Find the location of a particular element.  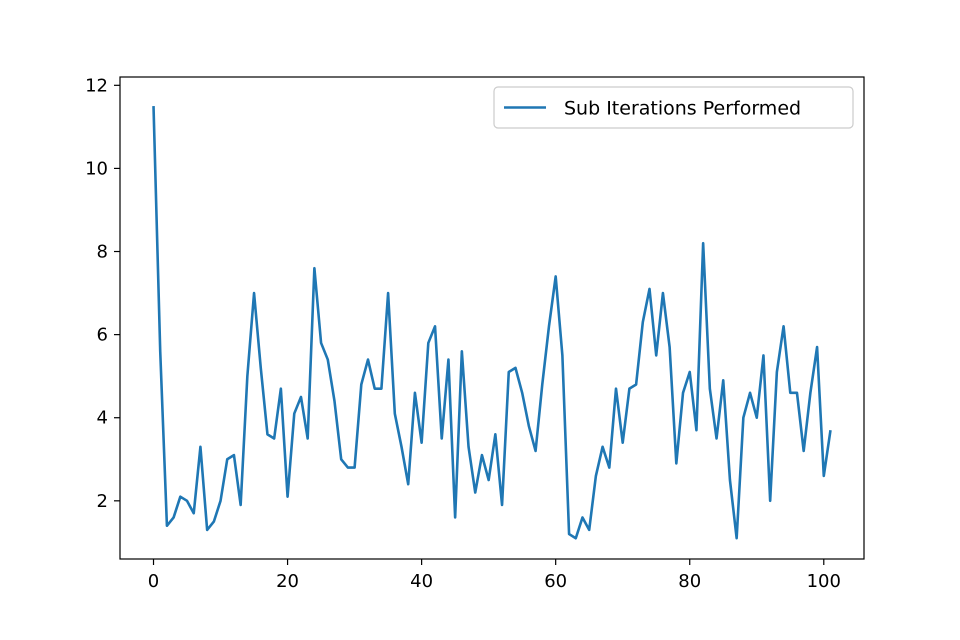

x-tick-label: 80 is located at coordinates (689, 581).